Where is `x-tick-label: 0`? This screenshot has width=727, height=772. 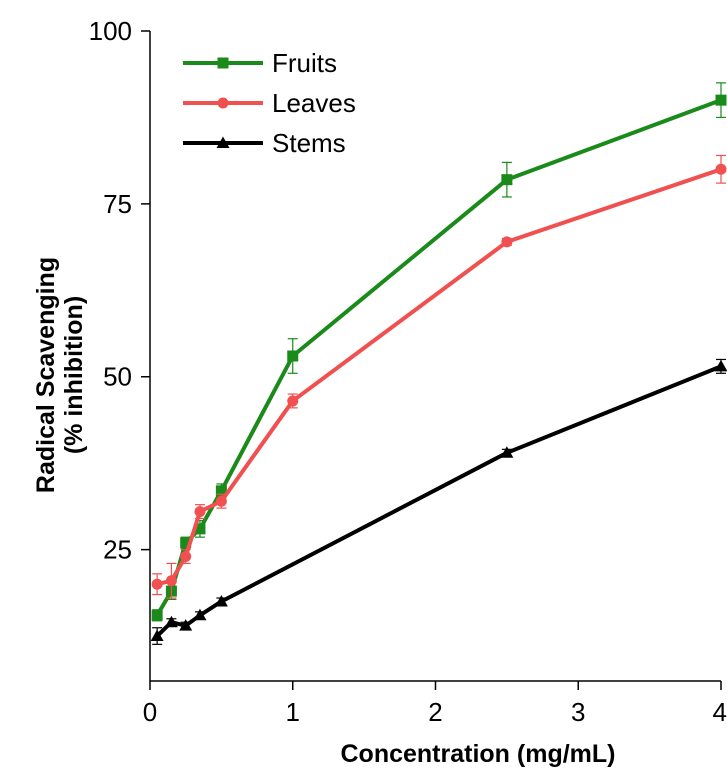 x-tick-label: 0 is located at coordinates (150, 712).